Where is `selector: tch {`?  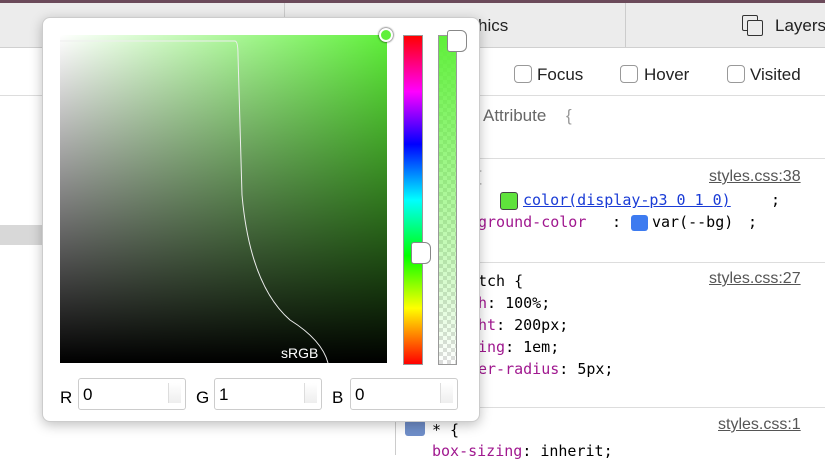 selector: tch { is located at coordinates (501, 281).